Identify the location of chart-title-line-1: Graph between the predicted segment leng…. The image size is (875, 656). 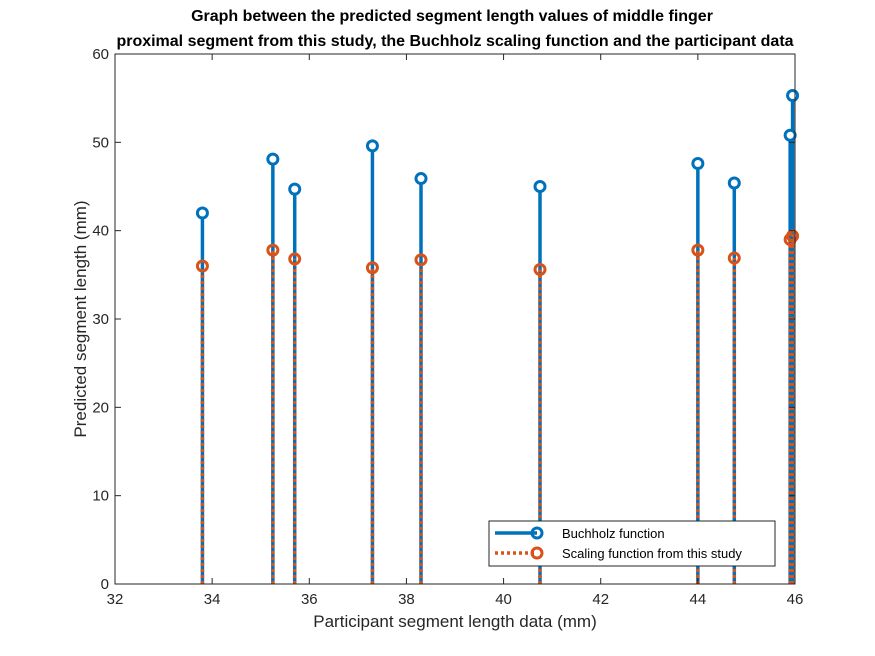
(452, 16).